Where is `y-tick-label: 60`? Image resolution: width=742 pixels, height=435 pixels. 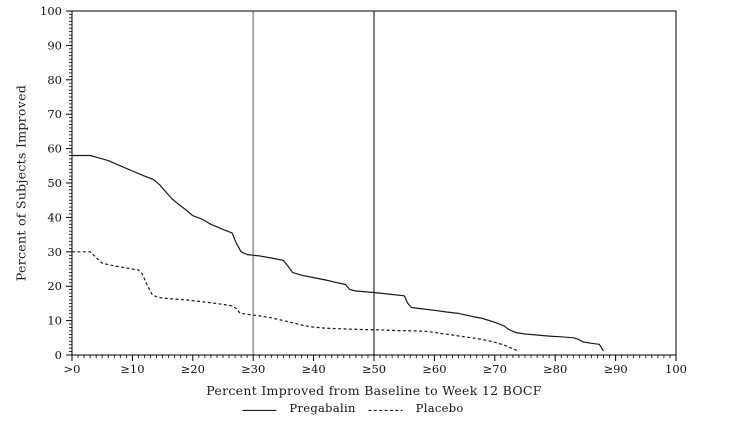
y-tick-label: 60 is located at coordinates (54, 149).